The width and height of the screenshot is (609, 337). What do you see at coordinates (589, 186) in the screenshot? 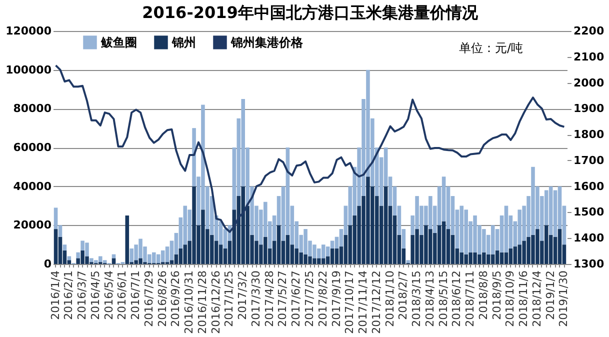
I see `y2-tick-label: 1600` at bounding box center [589, 186].